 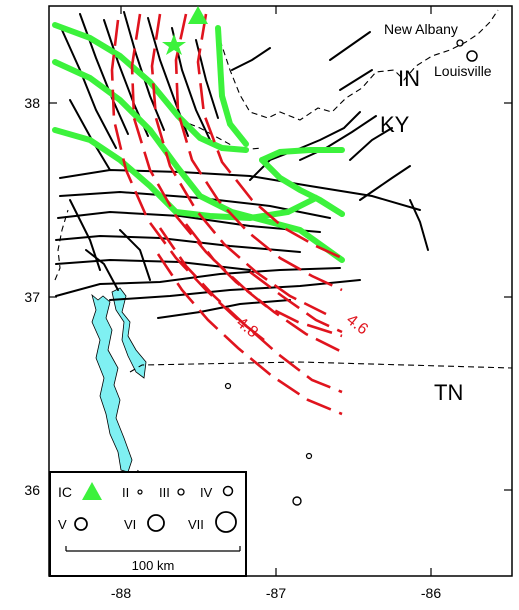 What do you see at coordinates (81, 524) in the screenshot?
I see `legend-v-circle` at bounding box center [81, 524].